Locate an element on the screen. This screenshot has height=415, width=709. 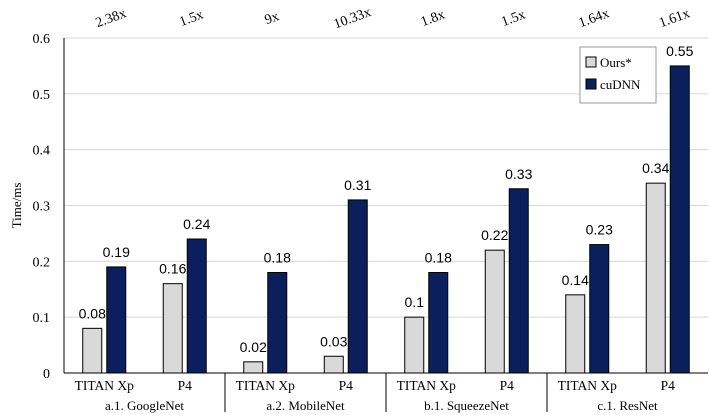
ours-value-label: 0.22 is located at coordinates (494, 235).